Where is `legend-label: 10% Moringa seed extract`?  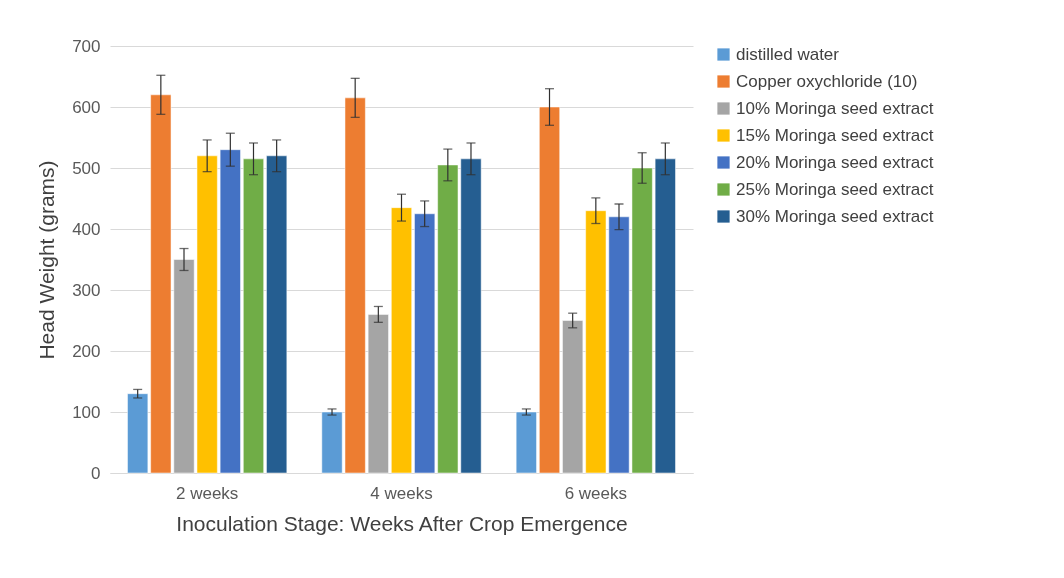 legend-label: 10% Moringa seed extract is located at coordinates (835, 108).